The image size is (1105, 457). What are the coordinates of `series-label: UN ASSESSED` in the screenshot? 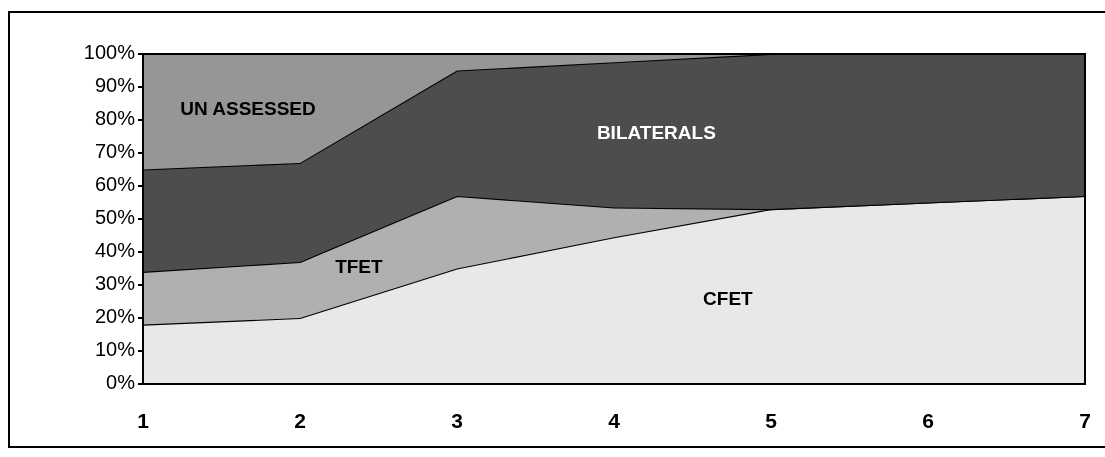 It's located at (248, 108).